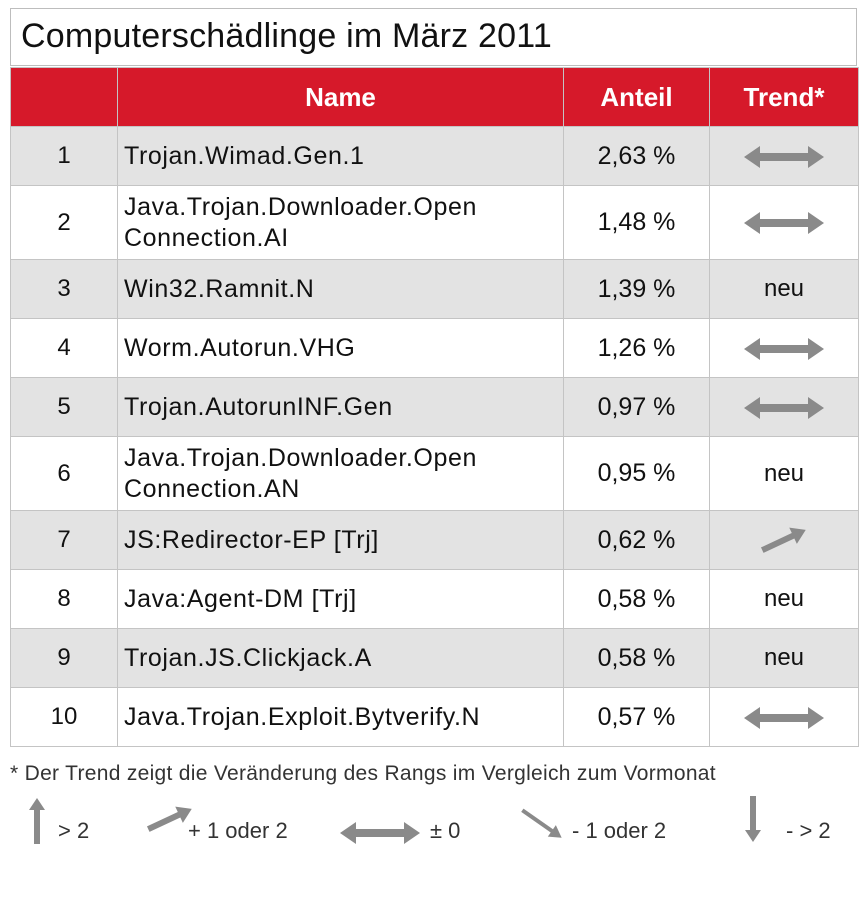 This screenshot has height=900, width=867. I want to click on name-cell: Trojan.AutorunINF.Gen, so click(340, 407).